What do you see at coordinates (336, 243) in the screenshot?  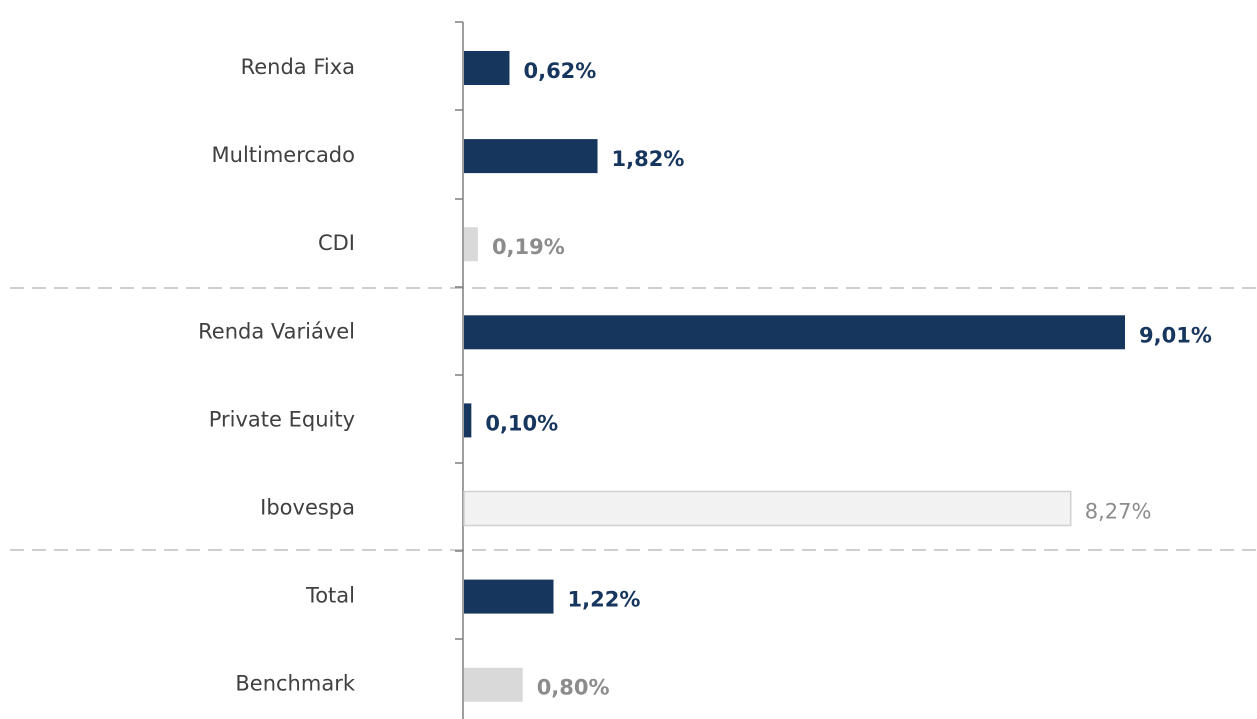 I see `category-label: CDI` at bounding box center [336, 243].